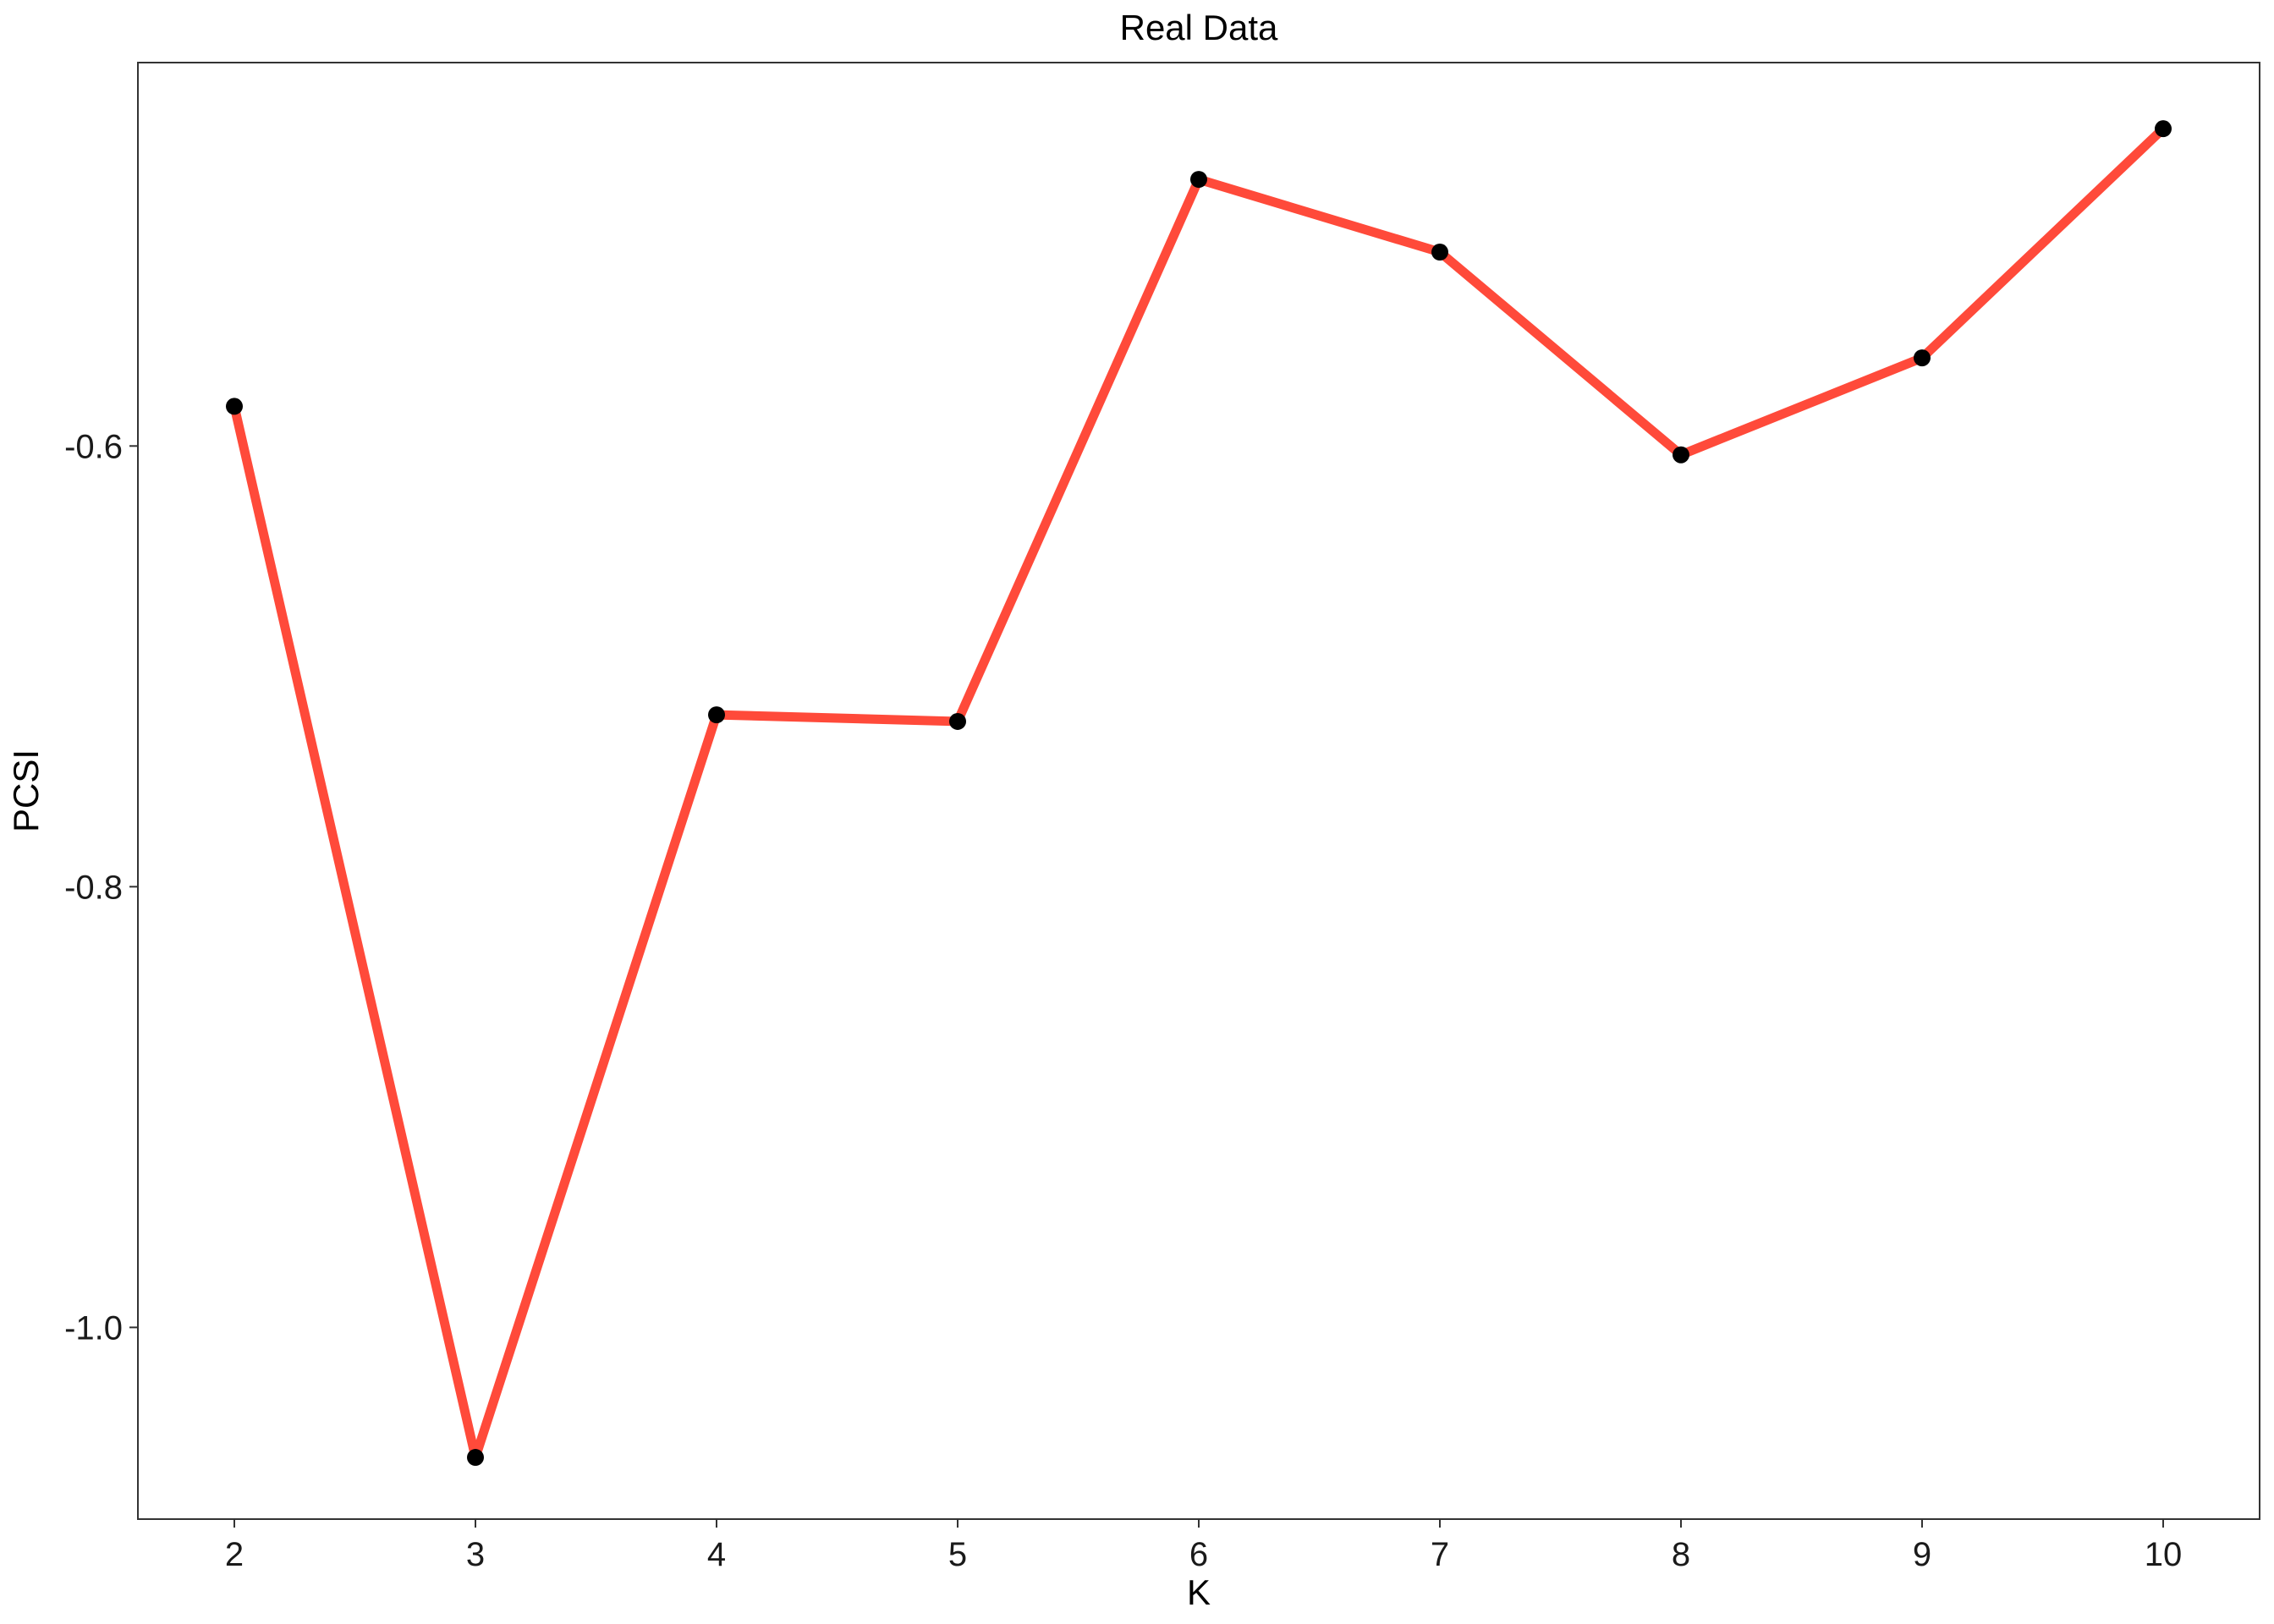 The height and width of the screenshot is (1624, 2274). I want to click on x-tick-label: 10, so click(2164, 1554).